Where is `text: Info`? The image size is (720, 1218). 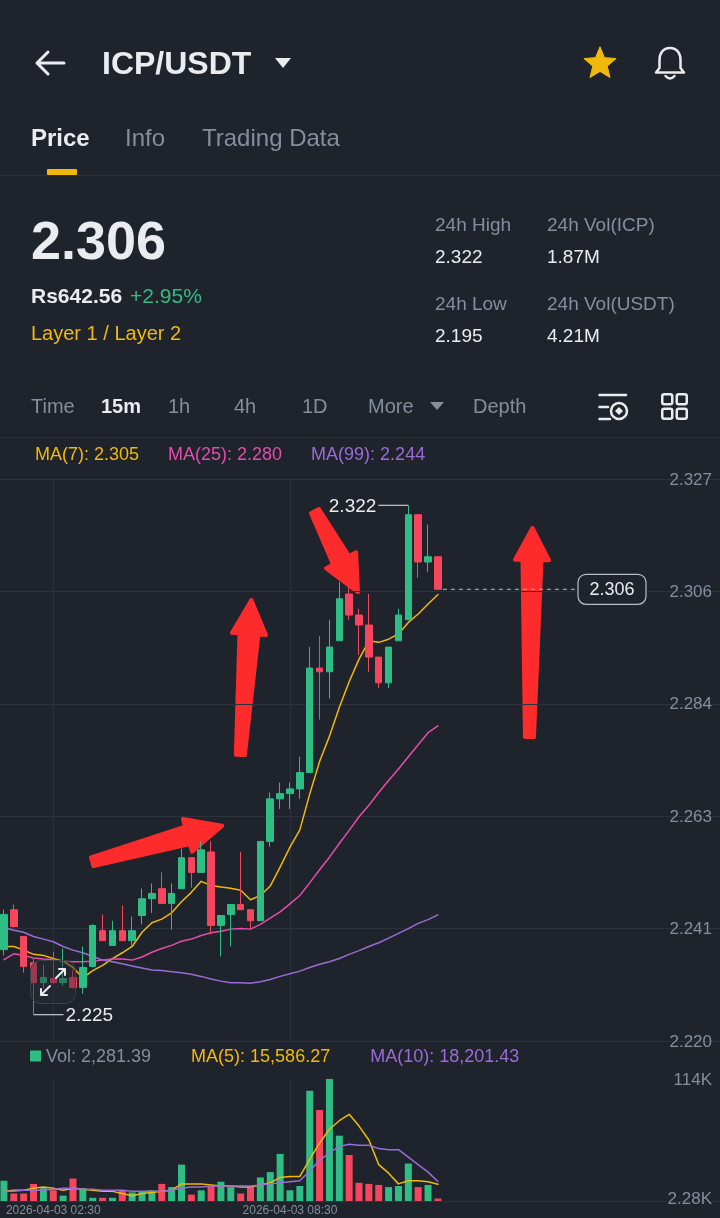
text: Info is located at coordinates (145, 137).